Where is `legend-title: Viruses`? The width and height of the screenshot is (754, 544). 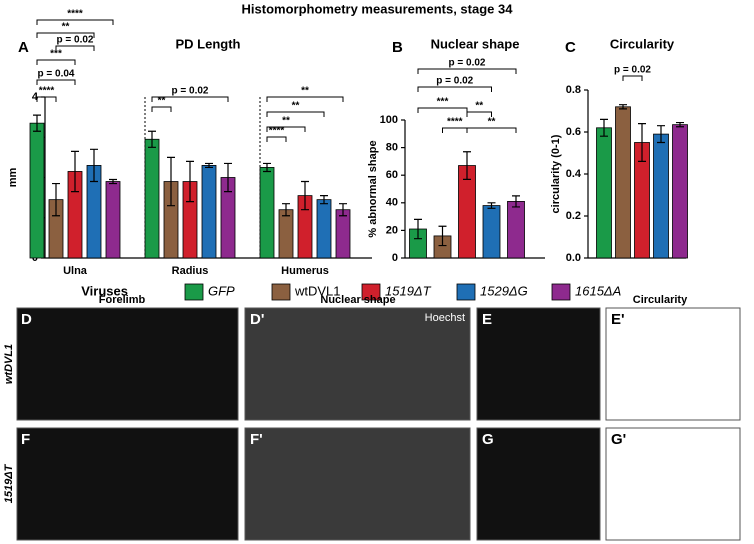 legend-title: Viruses is located at coordinates (104, 290).